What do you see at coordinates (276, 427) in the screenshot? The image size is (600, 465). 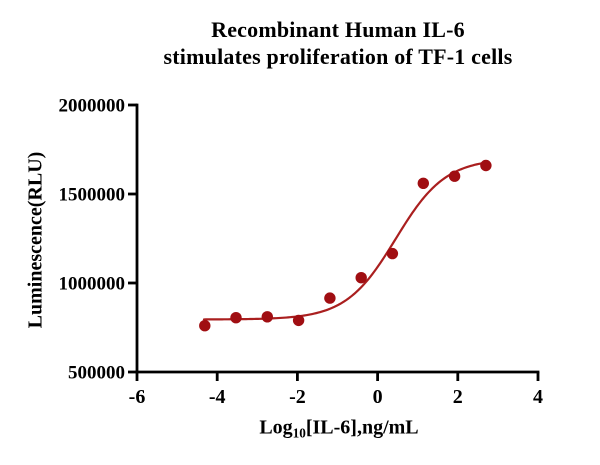 I see `x-axis-title-prefix: Log` at bounding box center [276, 427].